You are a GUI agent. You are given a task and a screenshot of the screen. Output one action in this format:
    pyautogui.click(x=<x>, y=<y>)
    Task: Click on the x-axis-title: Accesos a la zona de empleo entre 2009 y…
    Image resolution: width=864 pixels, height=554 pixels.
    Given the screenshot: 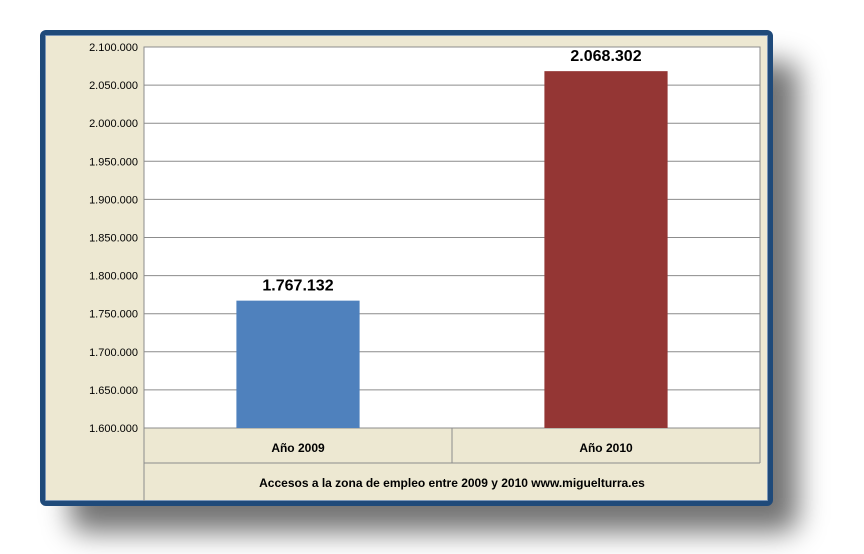 What is the action you would take?
    pyautogui.click(x=452, y=483)
    